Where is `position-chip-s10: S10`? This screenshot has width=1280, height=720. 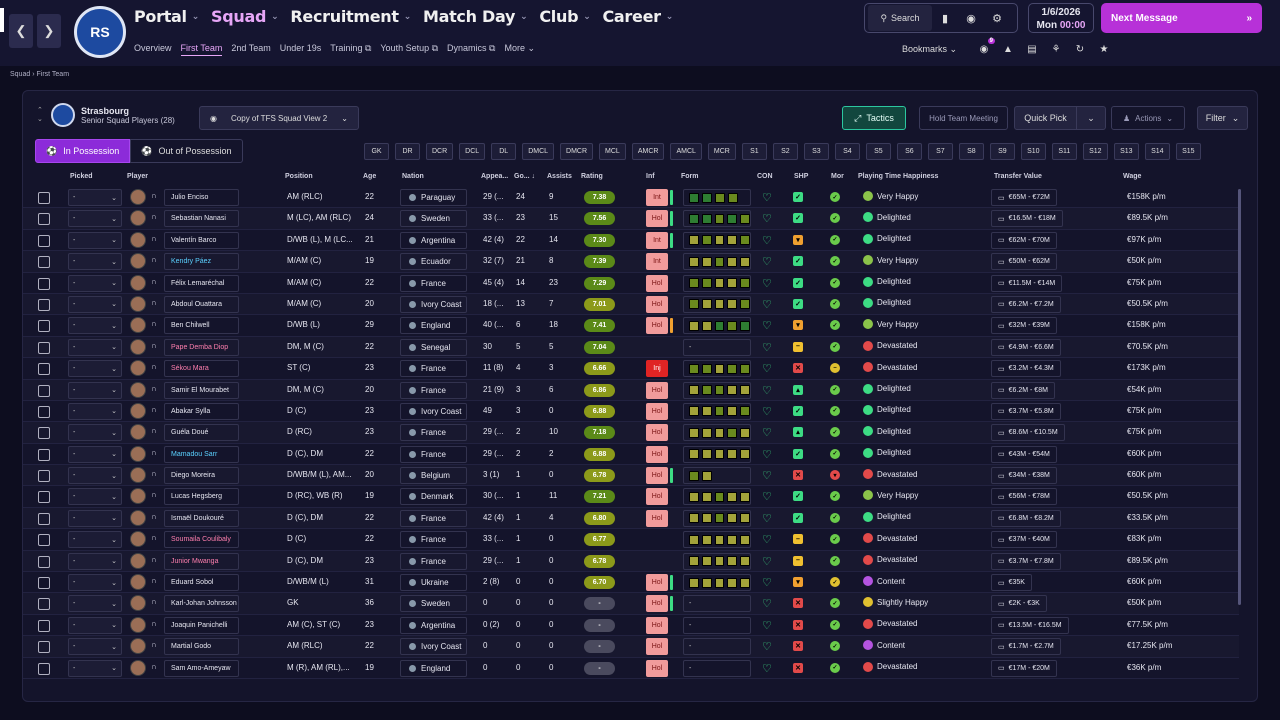 position-chip-s10: S10 is located at coordinates (1033, 151).